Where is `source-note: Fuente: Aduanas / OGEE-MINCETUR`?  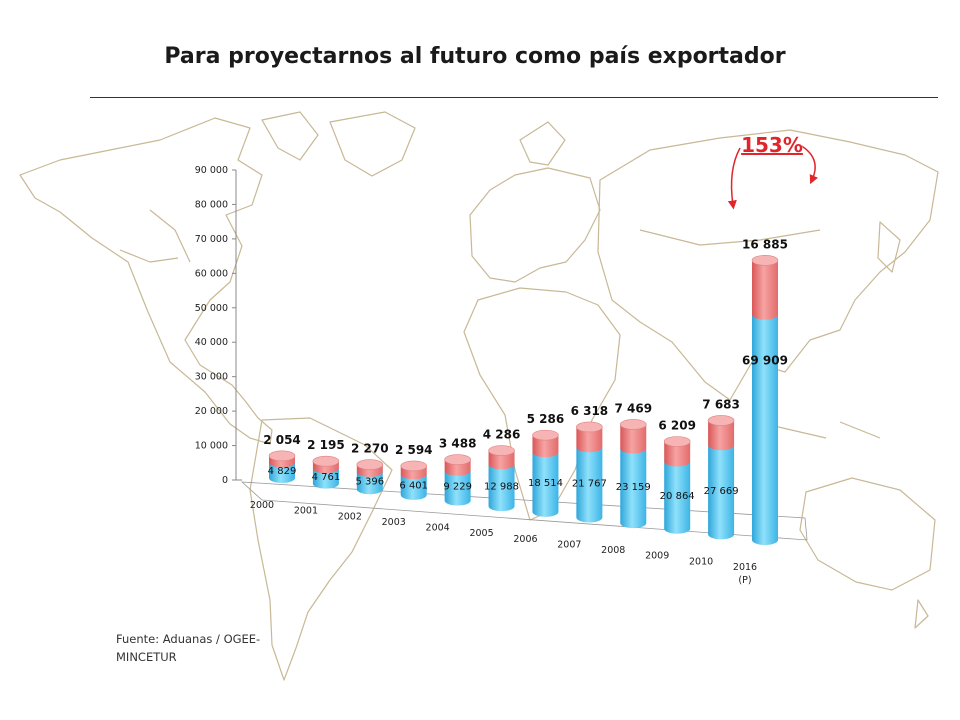
source-note: Fuente: Aduanas / OGEE-MINCETUR is located at coordinates (188, 648).